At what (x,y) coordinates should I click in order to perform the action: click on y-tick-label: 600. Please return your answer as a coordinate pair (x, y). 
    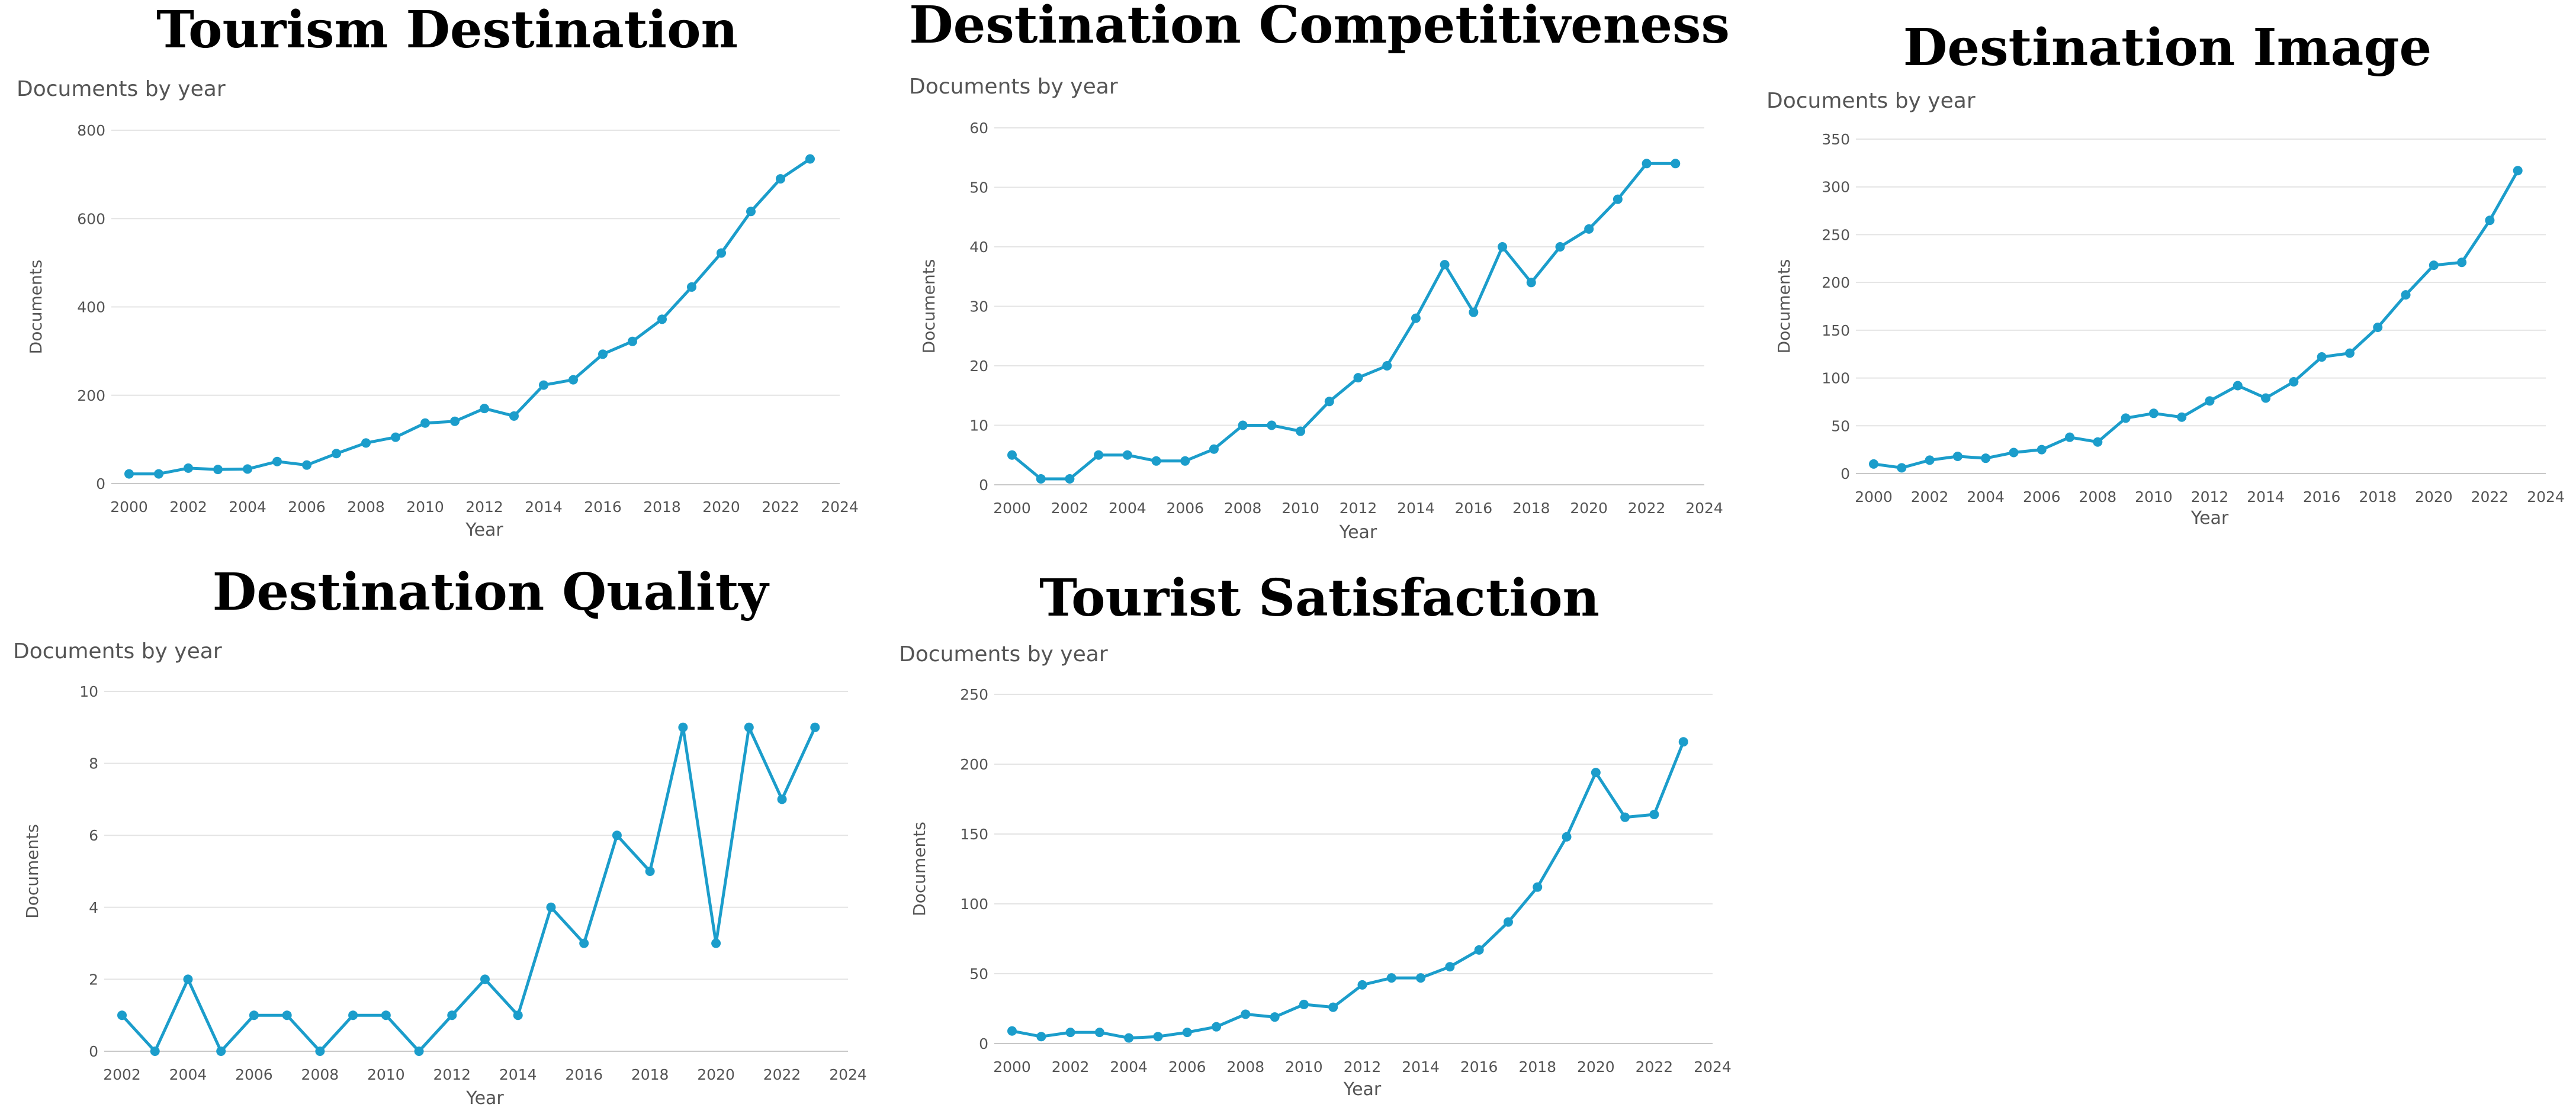
    Looking at the image, I should click on (91, 218).